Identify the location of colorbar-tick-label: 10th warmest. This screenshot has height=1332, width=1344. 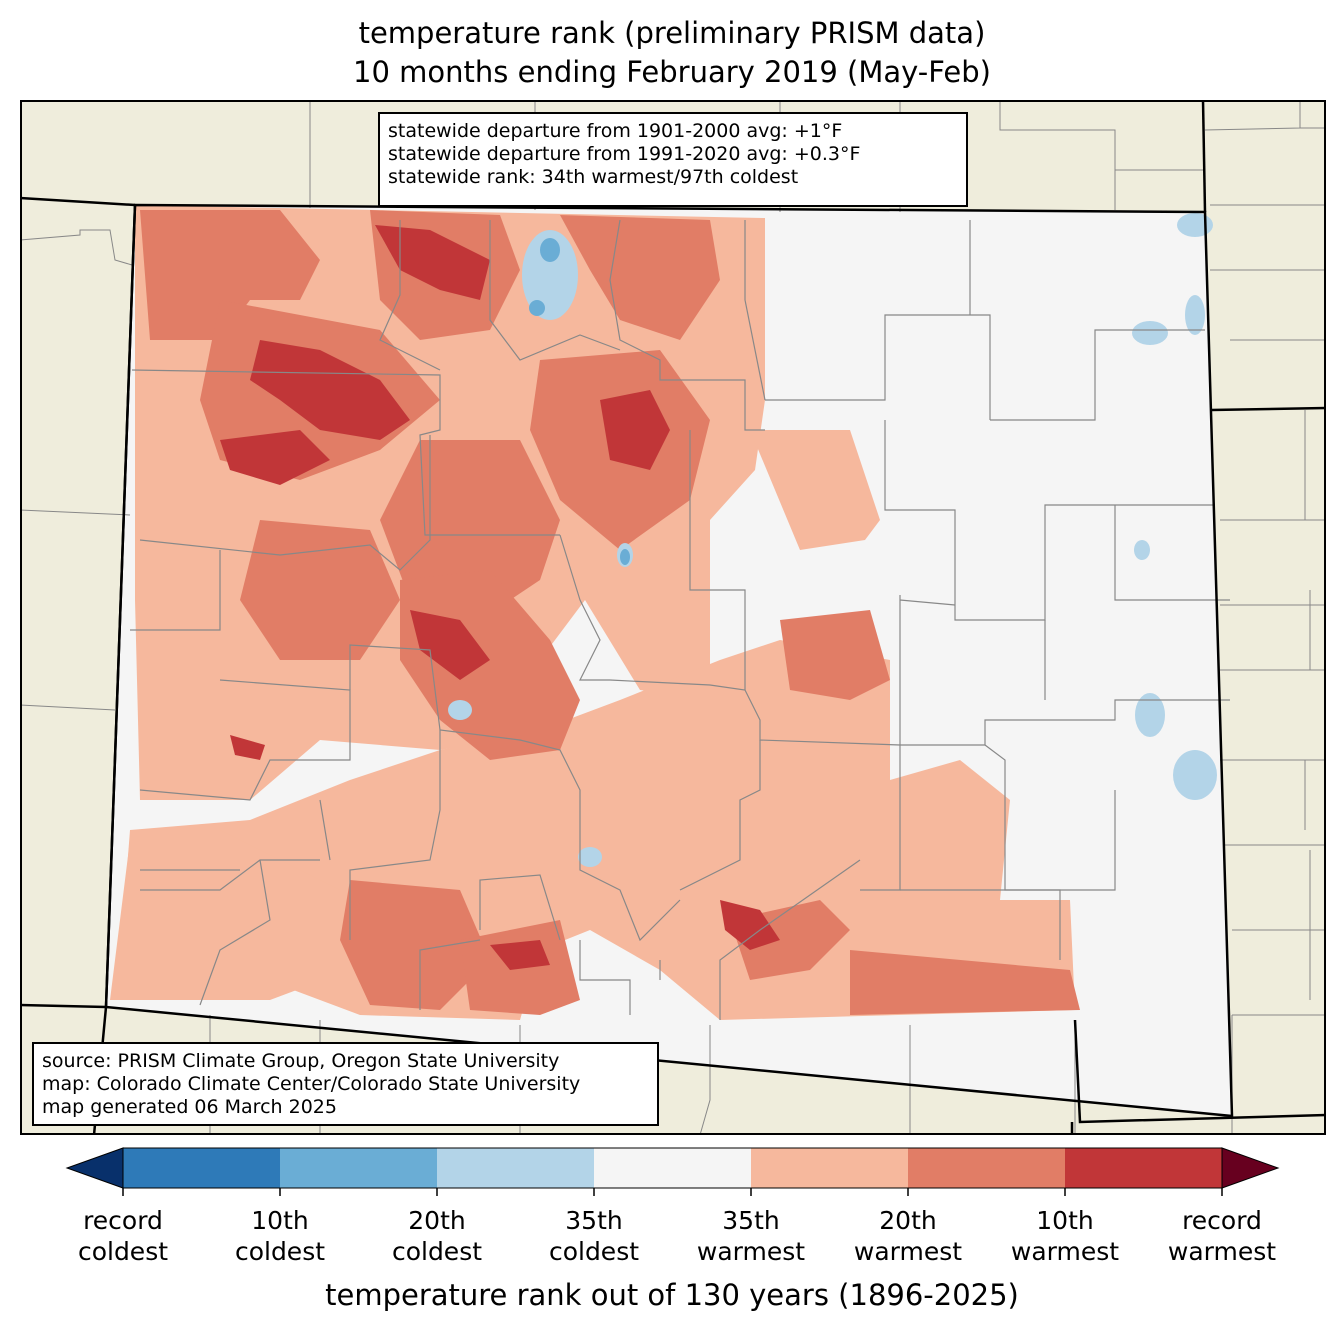
(1065, 1236).